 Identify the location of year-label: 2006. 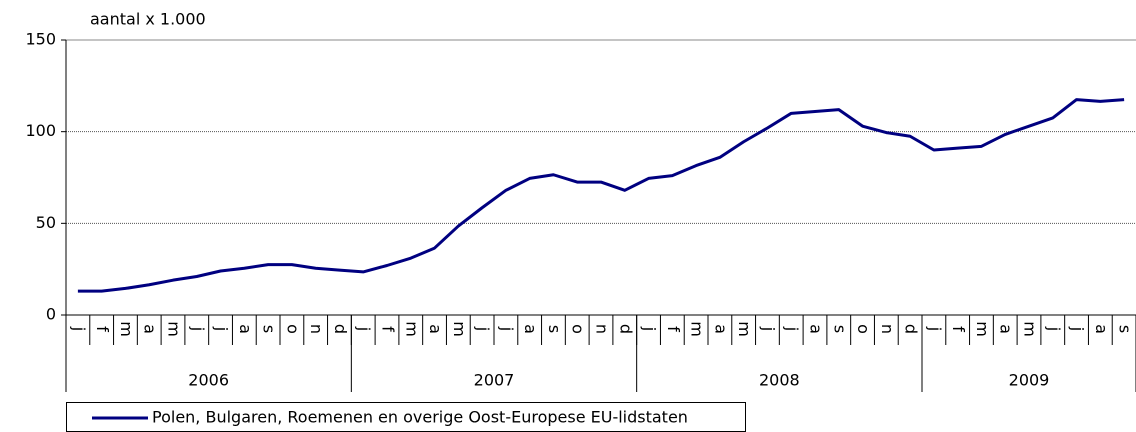
(208, 380).